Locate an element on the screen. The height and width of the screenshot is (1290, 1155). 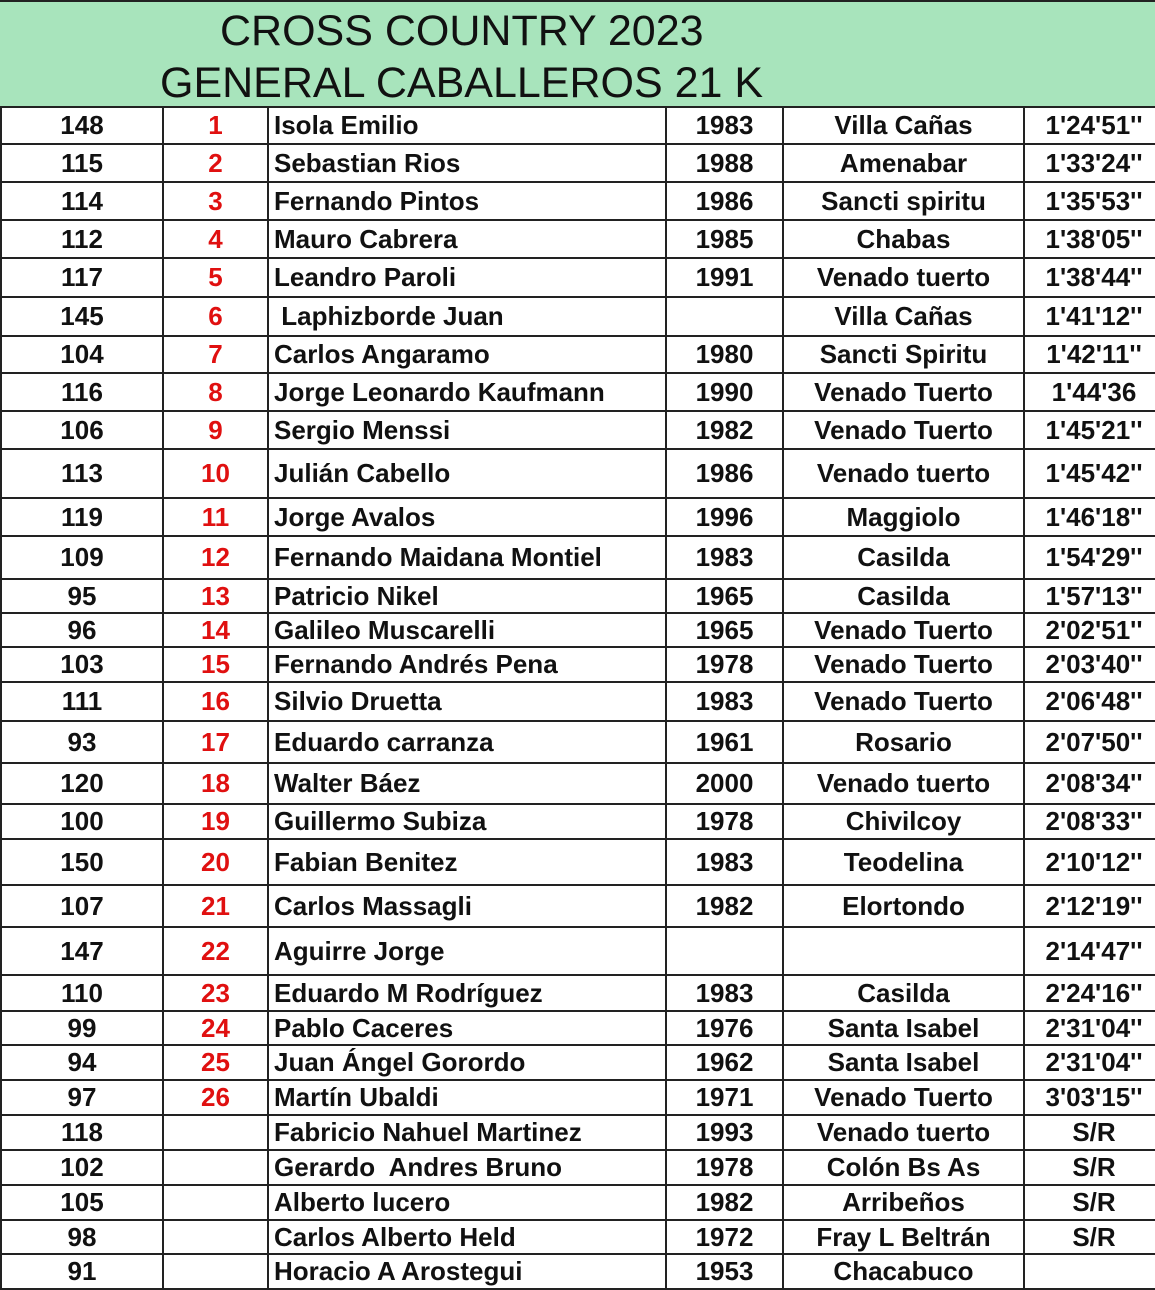
year-cell: 1991 is located at coordinates (724, 277).